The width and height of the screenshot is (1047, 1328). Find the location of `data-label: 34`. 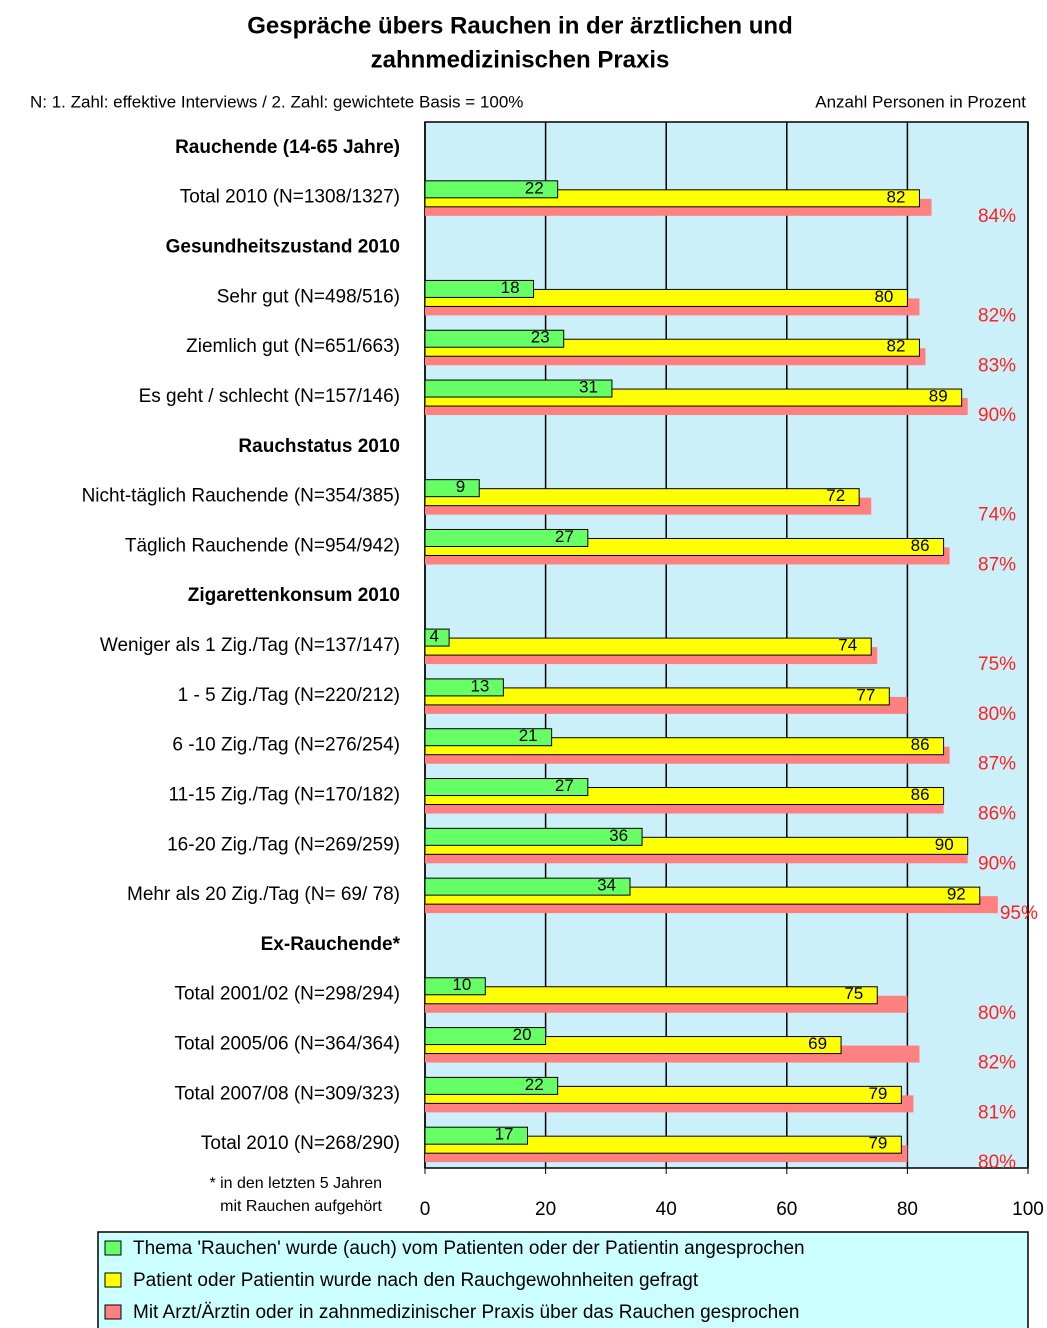

data-label: 34 is located at coordinates (606, 885).